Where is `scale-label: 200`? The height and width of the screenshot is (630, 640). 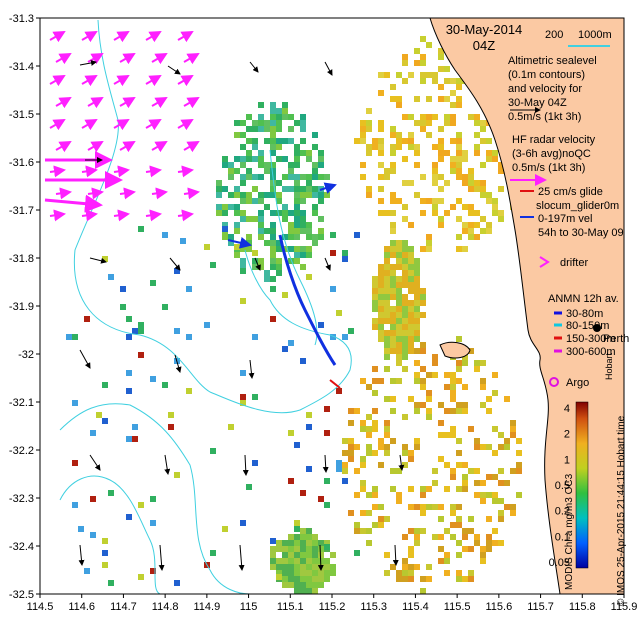
scale-label: 200 is located at coordinates (554, 35).